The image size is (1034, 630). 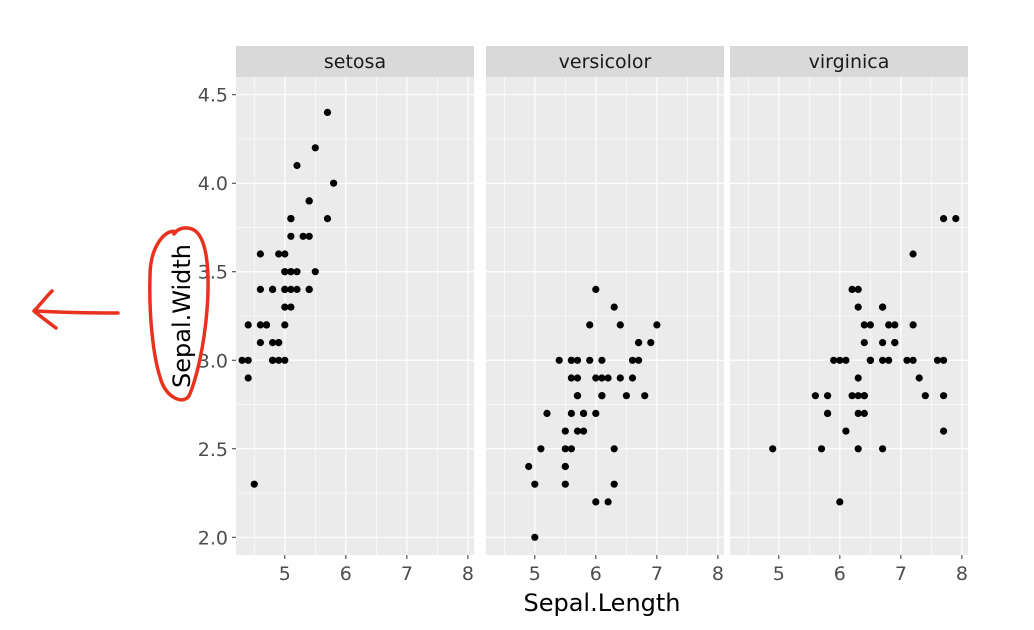 What do you see at coordinates (535, 574) in the screenshot?
I see `x-tick-label: 5` at bounding box center [535, 574].